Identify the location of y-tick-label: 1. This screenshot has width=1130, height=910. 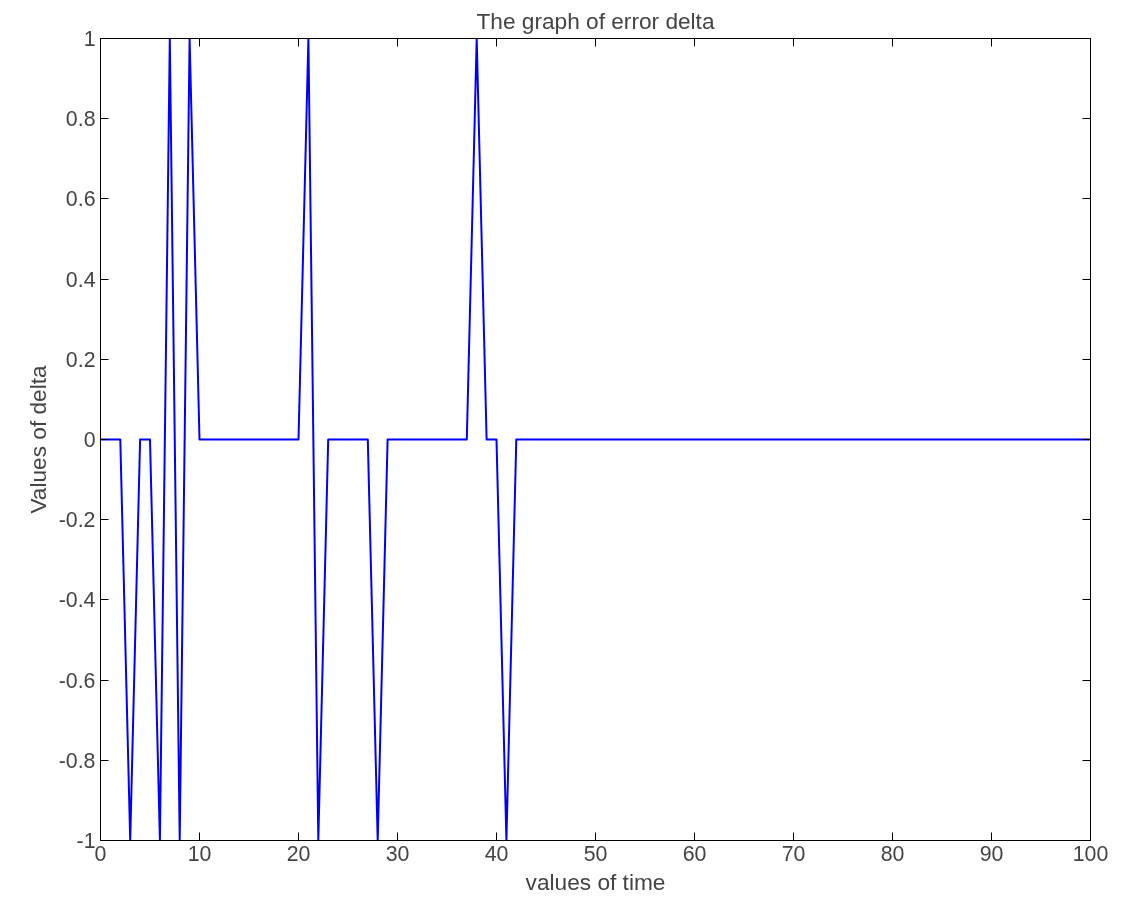
(89, 39).